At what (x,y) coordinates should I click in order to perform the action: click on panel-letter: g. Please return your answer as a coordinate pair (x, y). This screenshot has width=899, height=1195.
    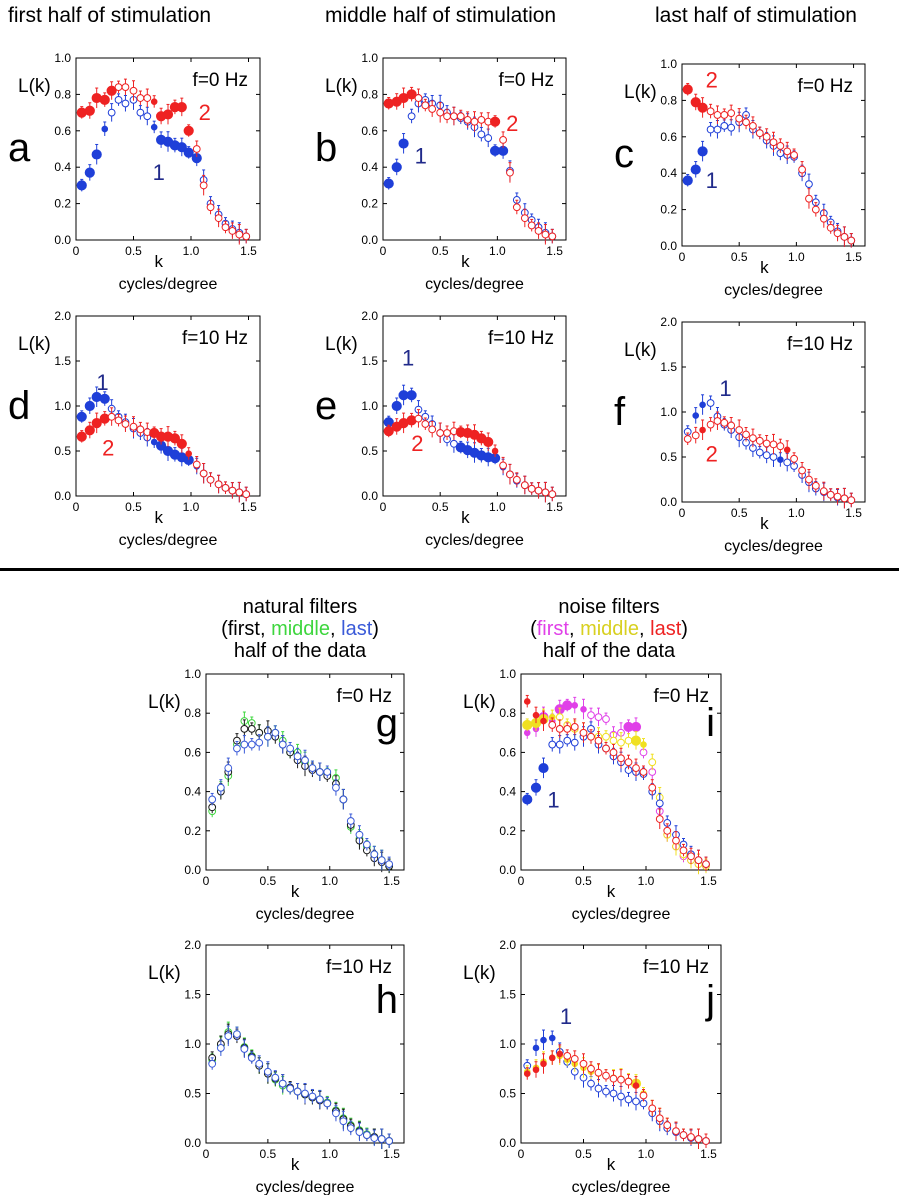
    Looking at the image, I should click on (387, 723).